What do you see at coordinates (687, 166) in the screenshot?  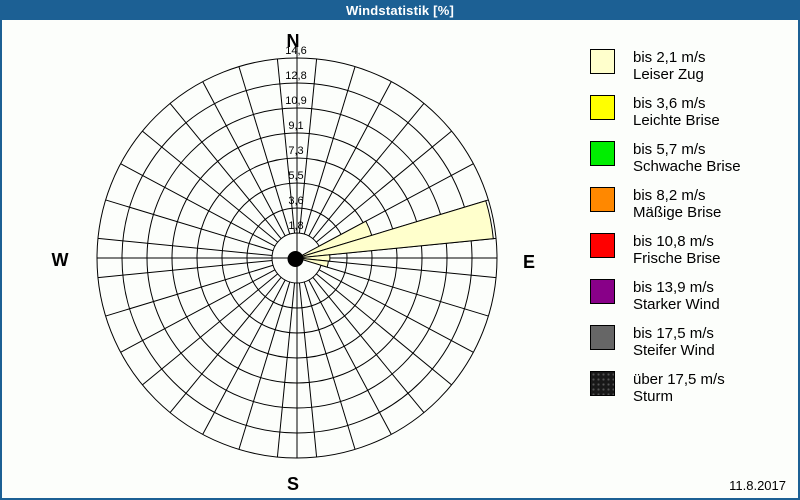 I see `legend-class-name: Schwache Brise` at bounding box center [687, 166].